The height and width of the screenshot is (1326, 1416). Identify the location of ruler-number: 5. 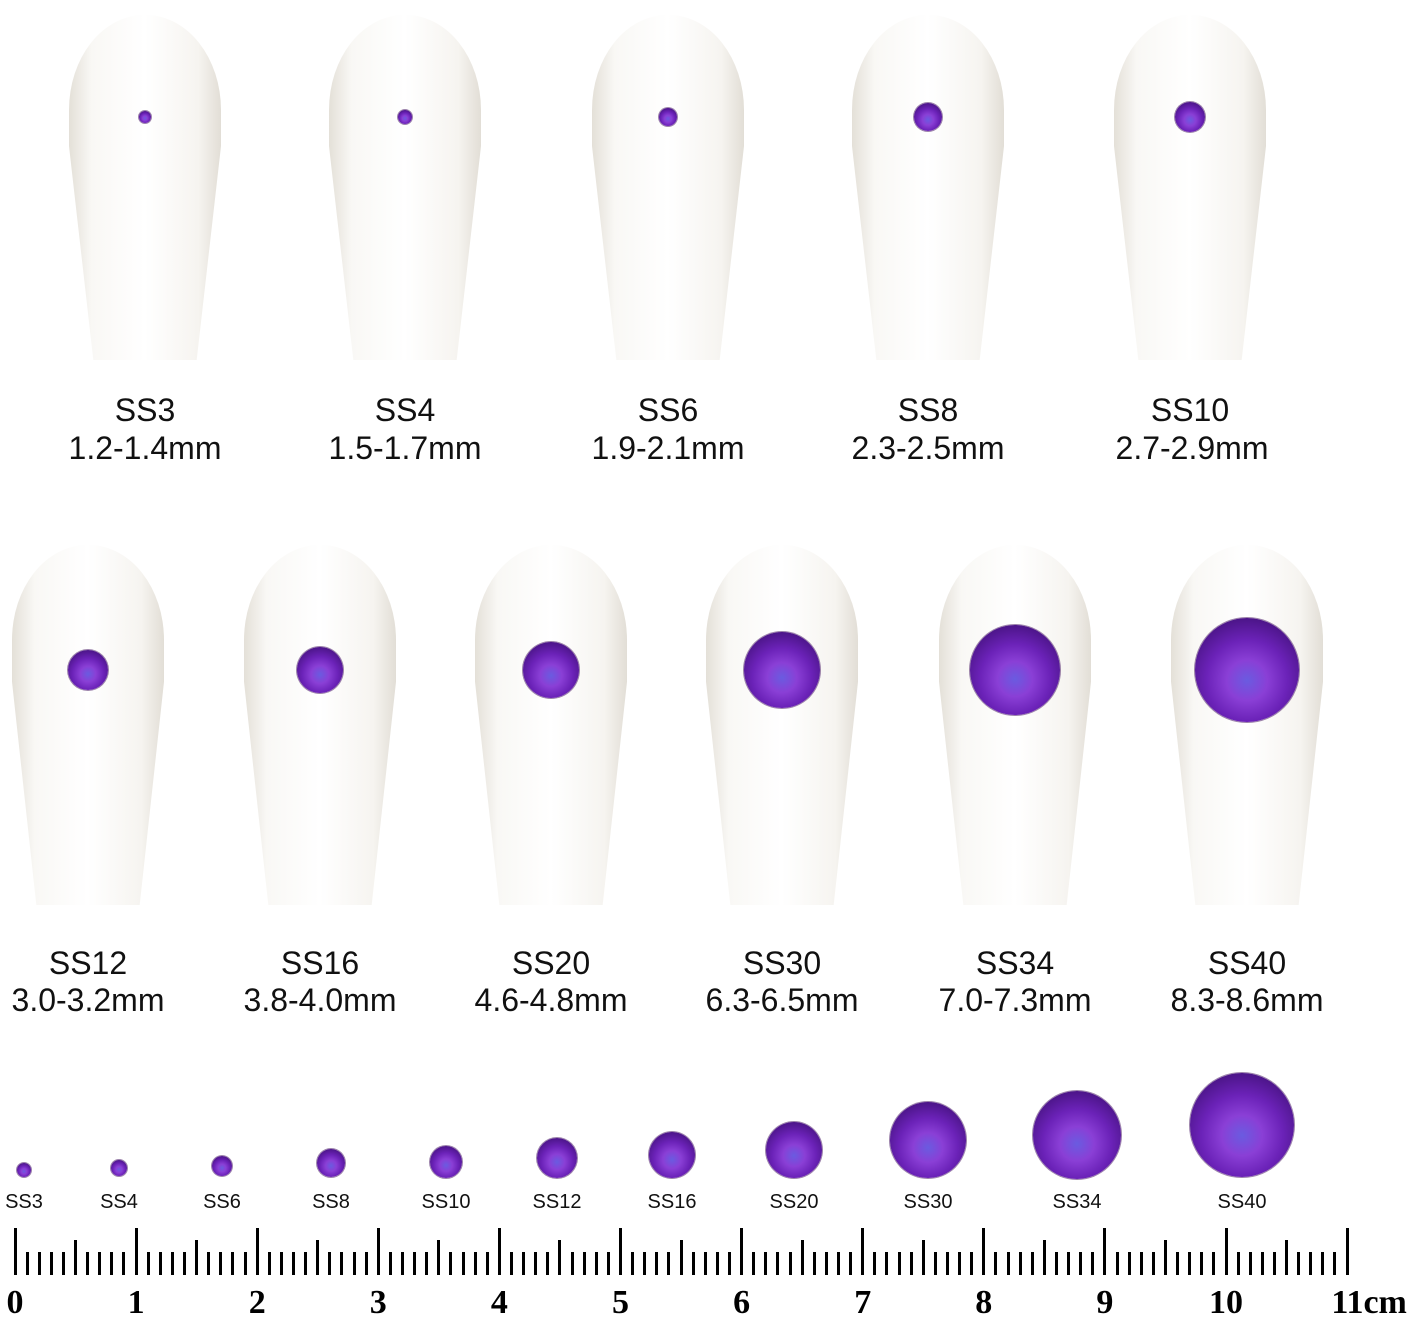
(620, 1302).